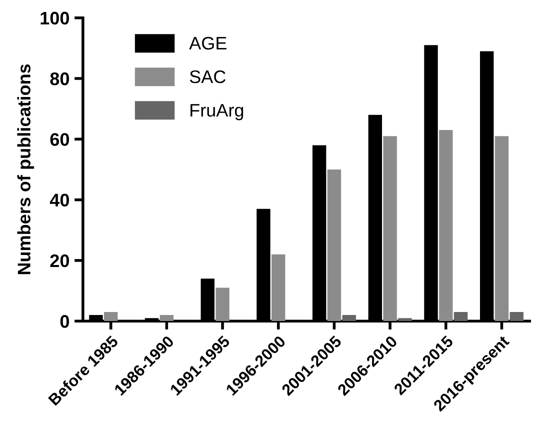 Image resolution: width=535 pixels, height=446 pixels. I want to click on y-tick-label: 0, so click(64, 321).